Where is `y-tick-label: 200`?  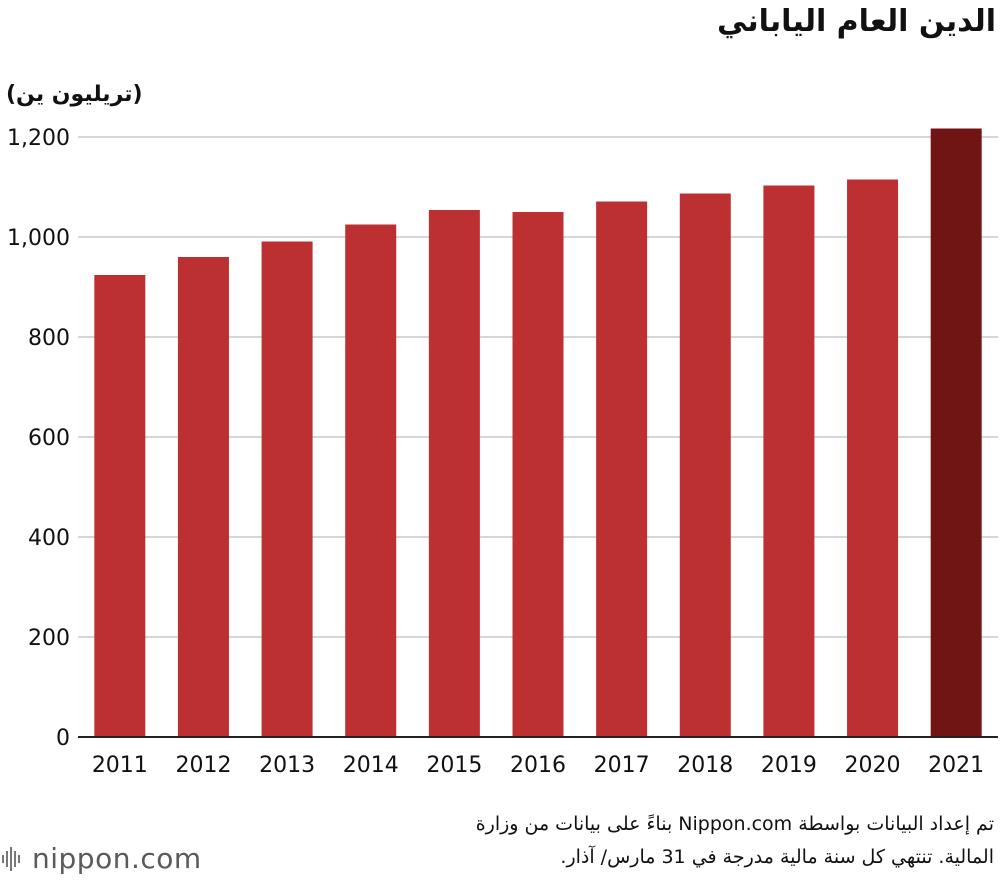
y-tick-label: 200 is located at coordinates (49, 638).